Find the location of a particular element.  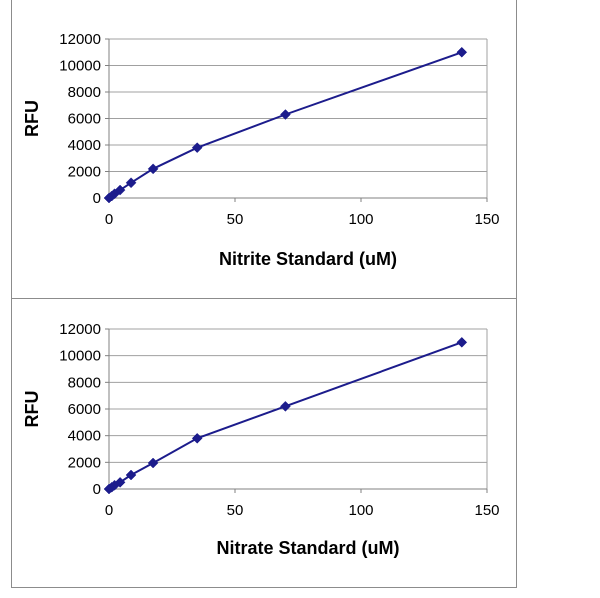

x-axis-title: Nitrate Standard (uM) is located at coordinates (307, 548).